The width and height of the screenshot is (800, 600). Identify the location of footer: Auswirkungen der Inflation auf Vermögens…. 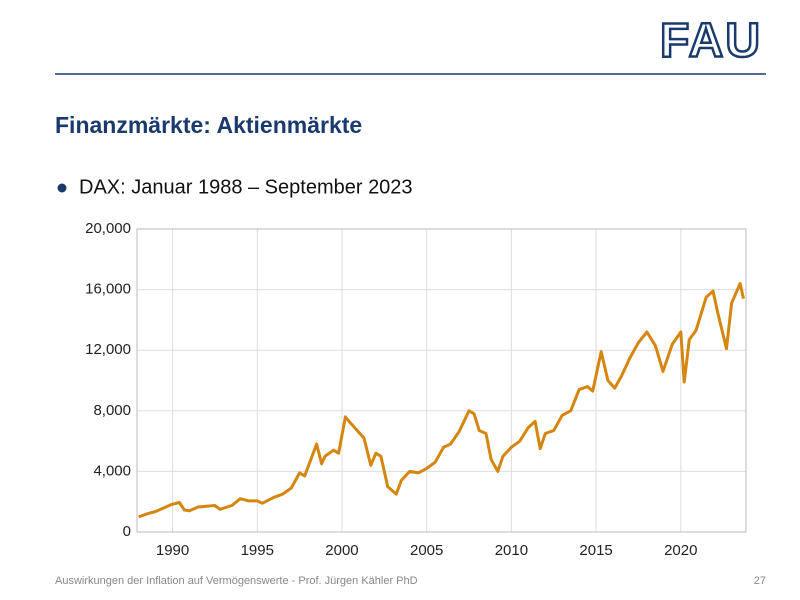
(236, 581).